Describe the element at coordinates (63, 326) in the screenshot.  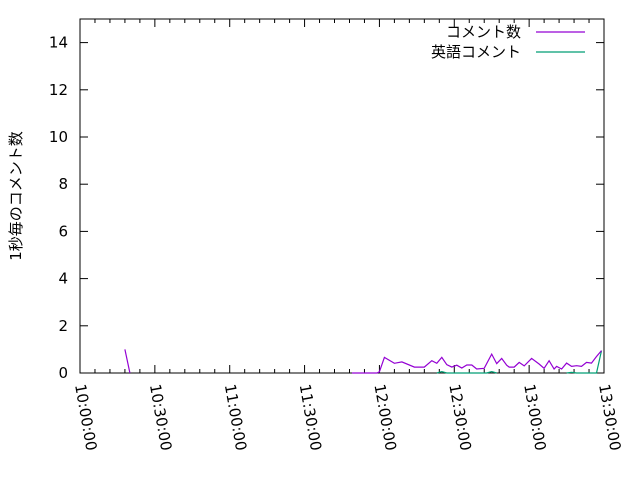
I see `y-tick-label: 2` at that location.